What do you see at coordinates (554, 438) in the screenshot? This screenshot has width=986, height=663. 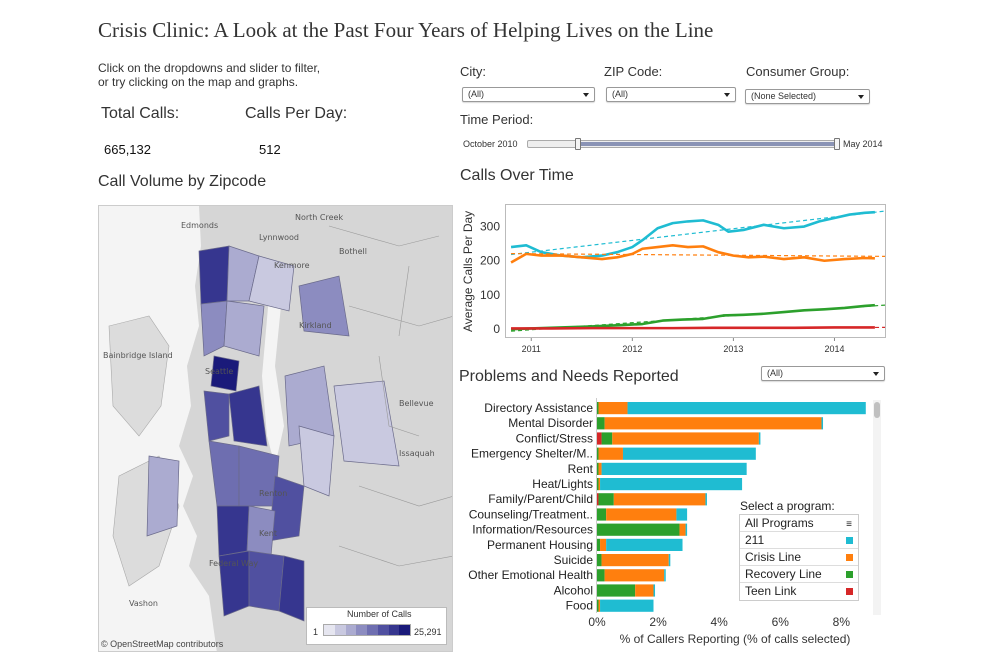 I see `category-label: Conflict/Stress` at bounding box center [554, 438].